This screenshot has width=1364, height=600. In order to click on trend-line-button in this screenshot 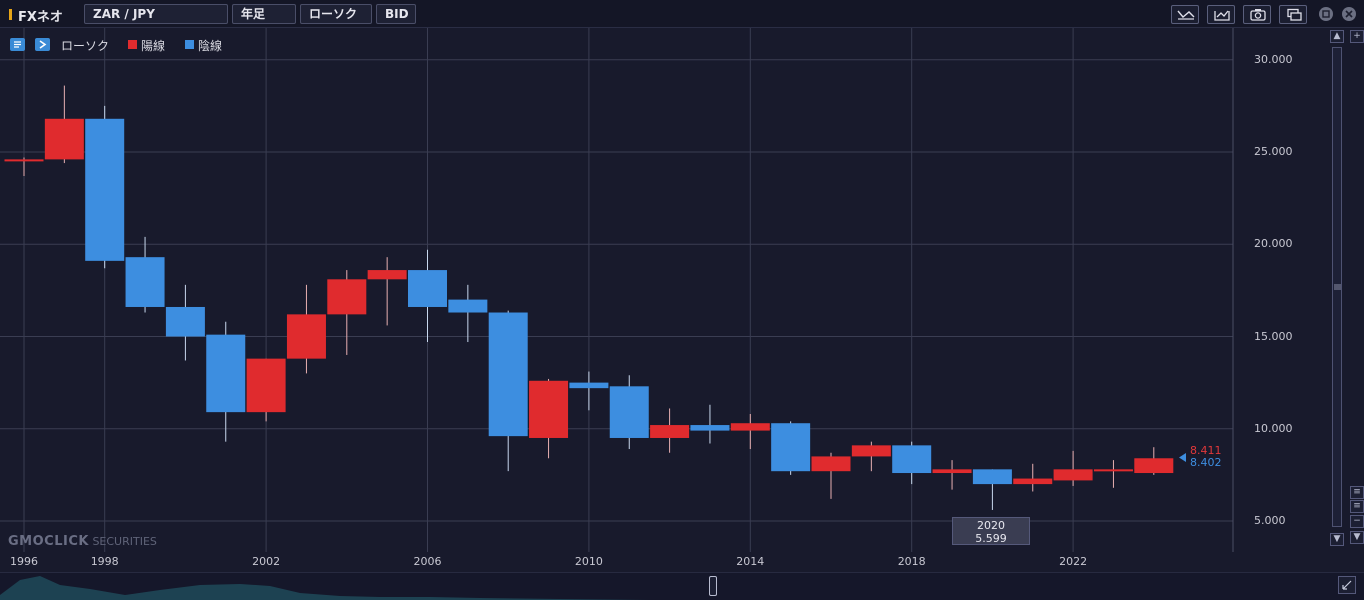, I will do `click(1185, 14)`.